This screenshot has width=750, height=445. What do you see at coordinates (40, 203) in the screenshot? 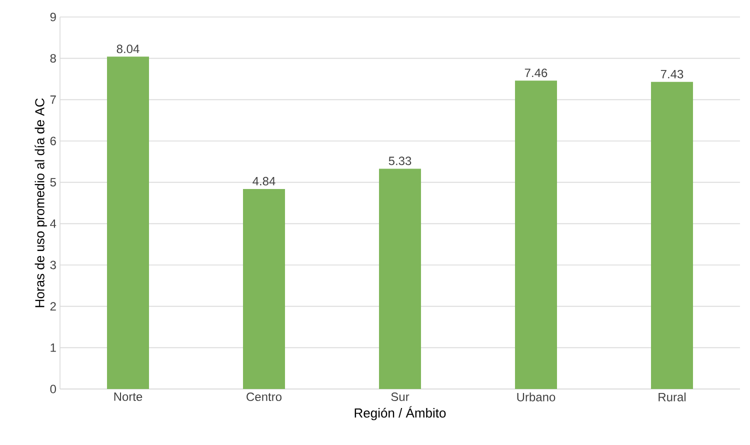
I see `y-axis-title: Horas de uso promedio al día de AC` at bounding box center [40, 203].